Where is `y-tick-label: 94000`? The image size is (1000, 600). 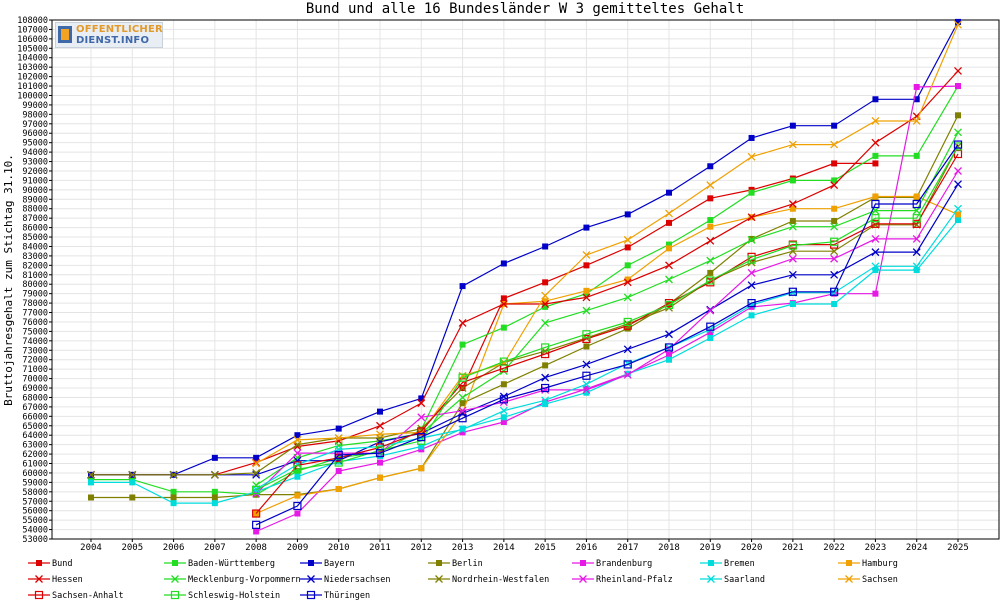 y-tick-label: 94000 is located at coordinates (35, 153).